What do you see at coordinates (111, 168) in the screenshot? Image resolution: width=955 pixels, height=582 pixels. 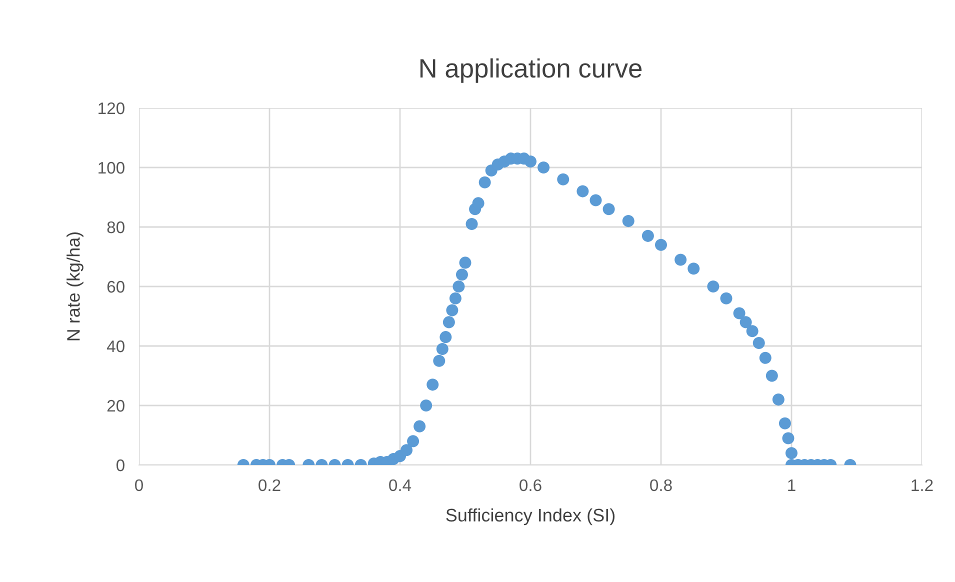 I see `y-tick-label: 100` at bounding box center [111, 168].